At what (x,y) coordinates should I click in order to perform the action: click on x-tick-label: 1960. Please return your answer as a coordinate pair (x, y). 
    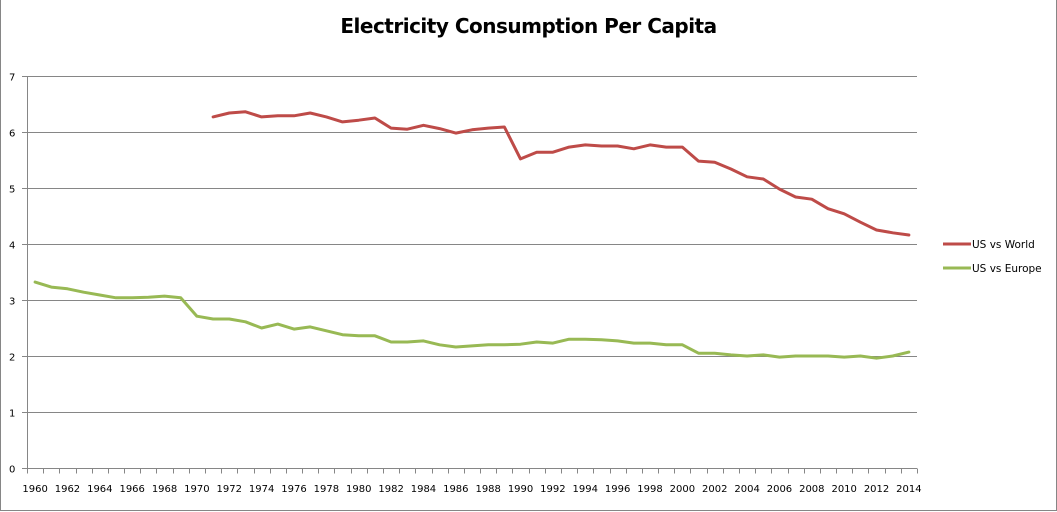
    Looking at the image, I should click on (34, 489).